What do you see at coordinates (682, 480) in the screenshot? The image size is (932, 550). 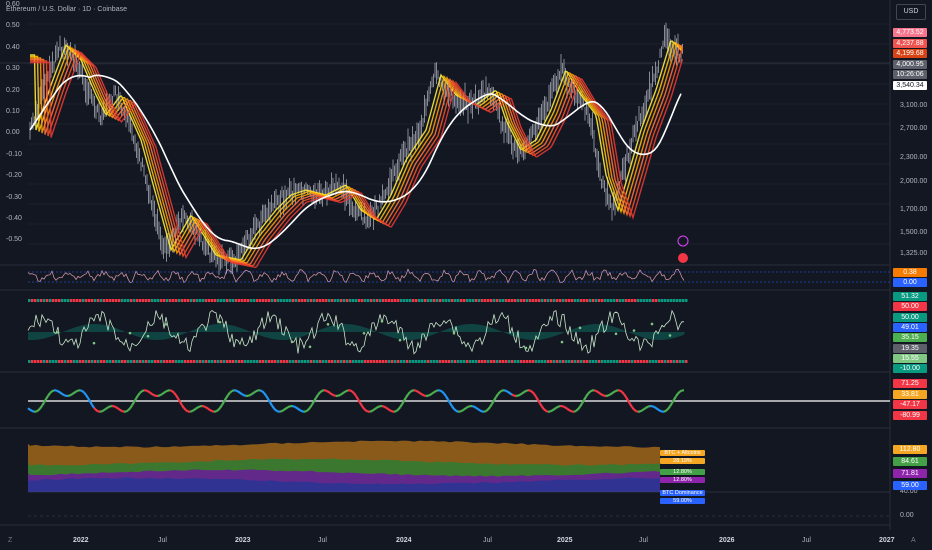 I see `legend-label: 12.80%` at bounding box center [682, 480].